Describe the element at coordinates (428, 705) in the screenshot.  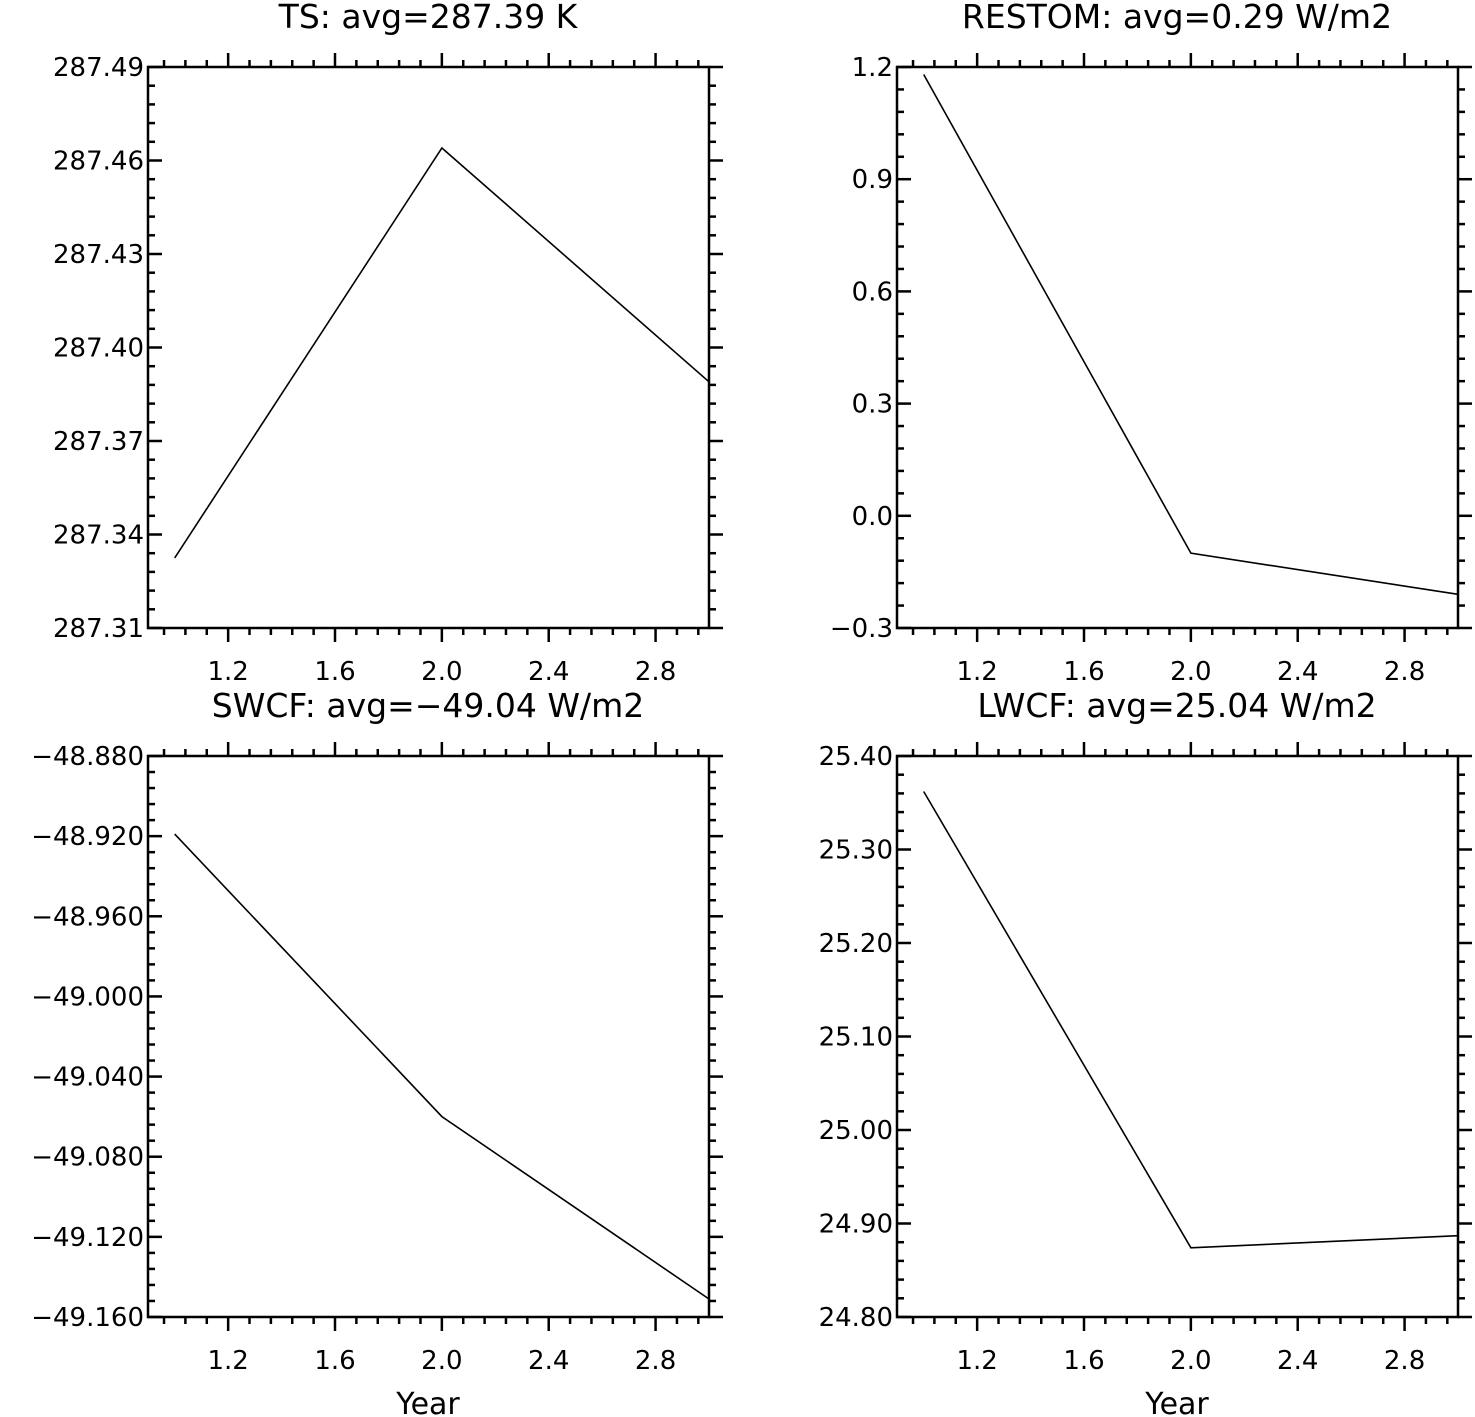
I see `panel-title: SWCF: avg=−49.04 W/m2` at that location.